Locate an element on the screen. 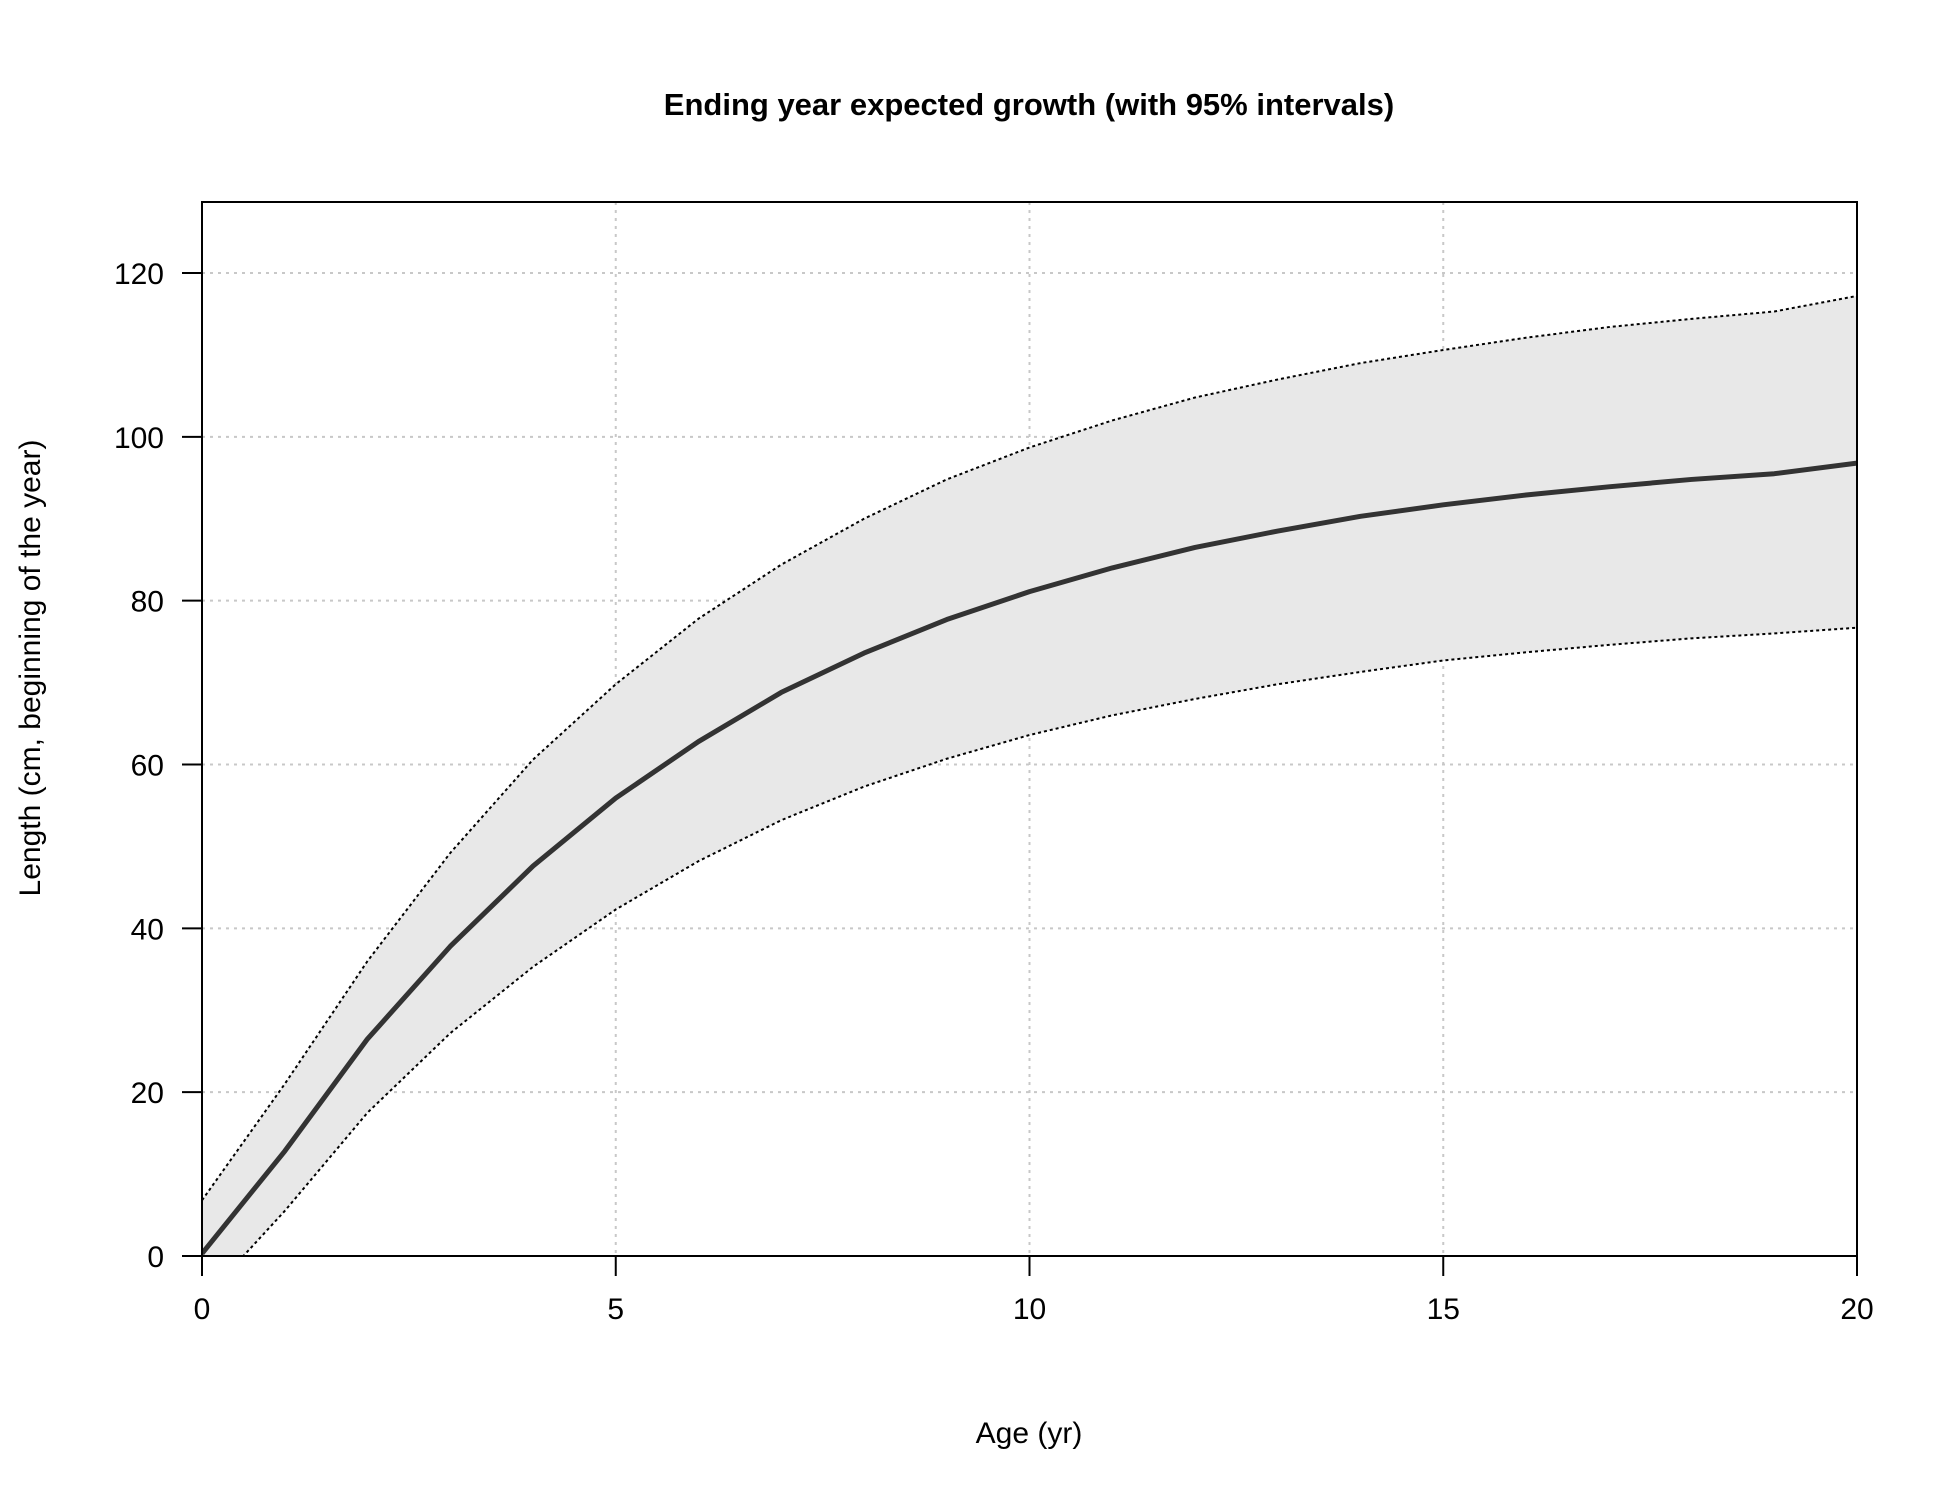 This screenshot has height=1500, width=1950. y-tick-label: 40 is located at coordinates (147, 929).